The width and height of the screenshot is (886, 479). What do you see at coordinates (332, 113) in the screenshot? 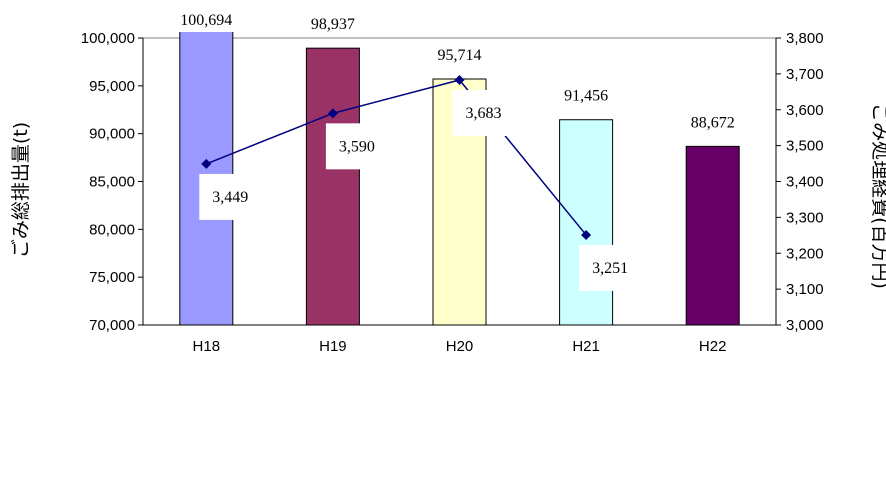
I see `line-point-h19` at bounding box center [332, 113].